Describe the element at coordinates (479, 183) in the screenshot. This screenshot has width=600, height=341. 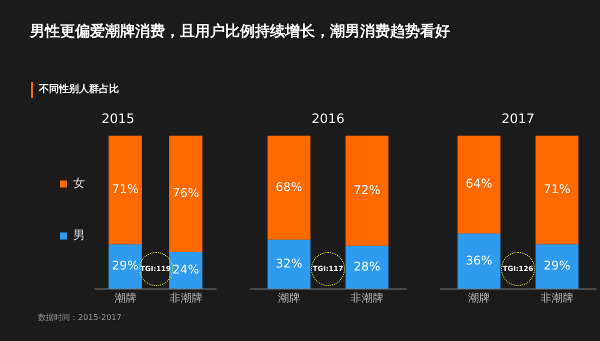
I see `data-label: 64%` at that location.